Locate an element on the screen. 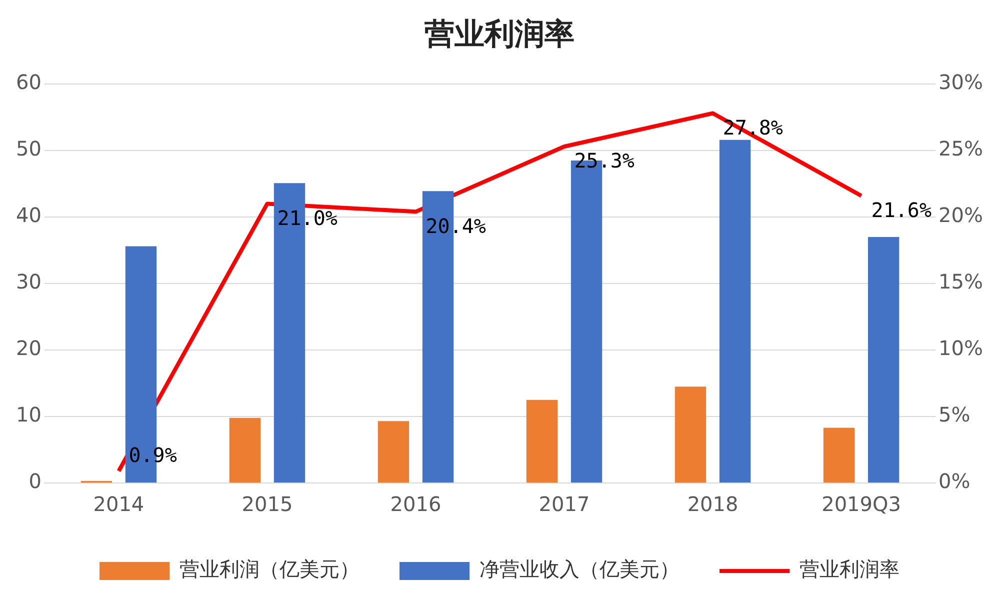  x-tick-label: 2014 is located at coordinates (118, 504).